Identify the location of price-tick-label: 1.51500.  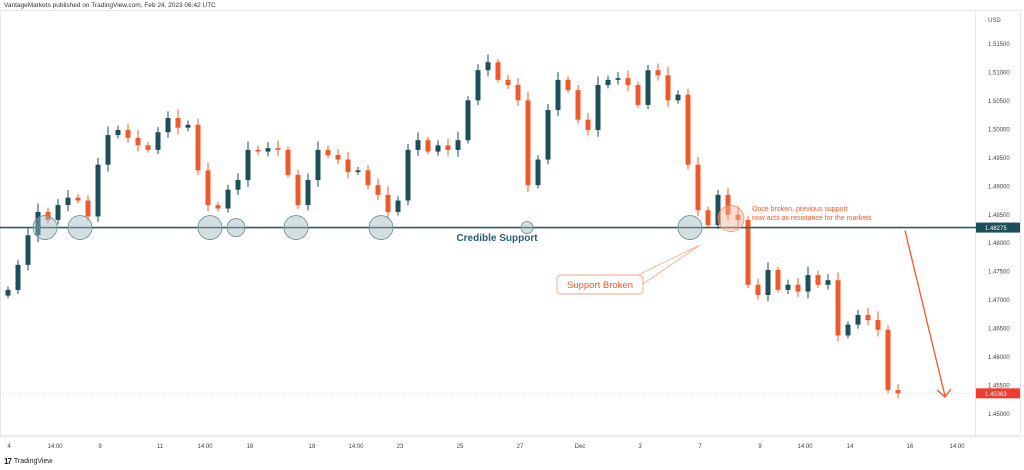
(999, 45).